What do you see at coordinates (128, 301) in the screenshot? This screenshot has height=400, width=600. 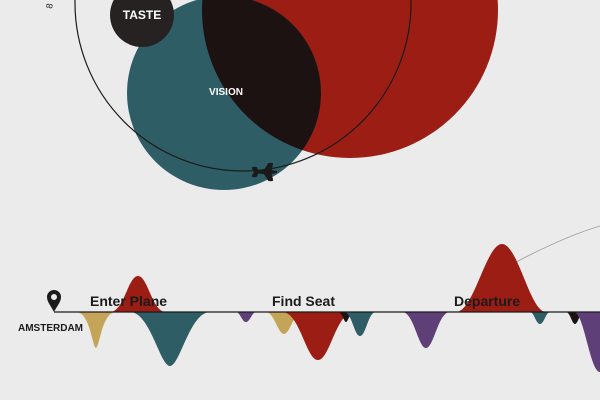 I see `phase-enter-plane: Enter Plane` at bounding box center [128, 301].